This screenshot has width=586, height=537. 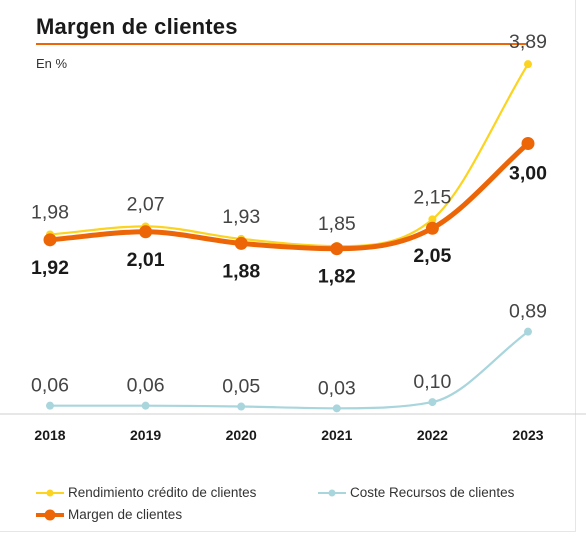 I want to click on legend-swatch-coste, so click(x=332, y=493).